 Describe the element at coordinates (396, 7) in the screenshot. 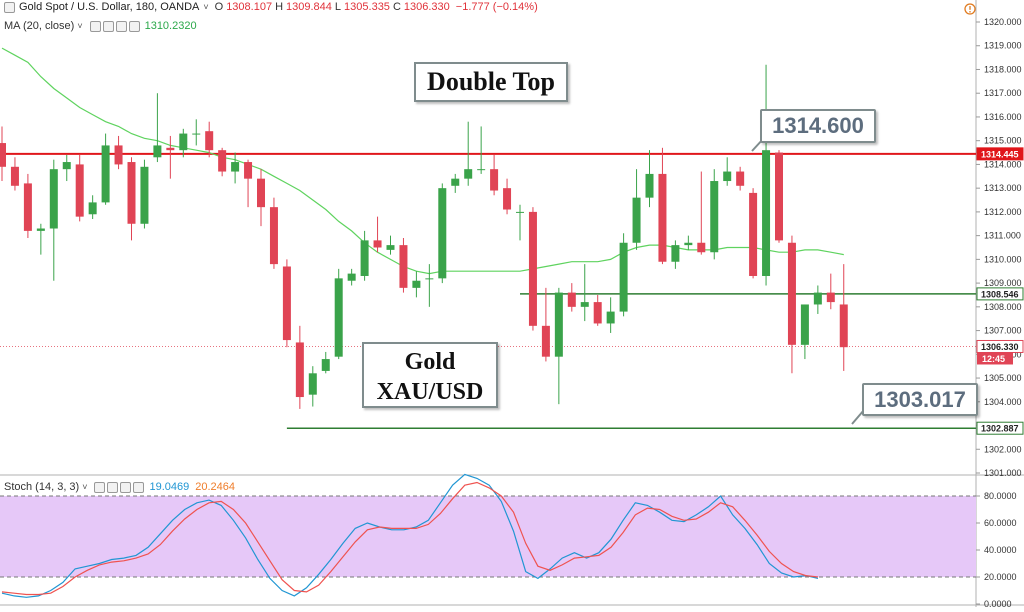

I see `close-label: C` at that location.